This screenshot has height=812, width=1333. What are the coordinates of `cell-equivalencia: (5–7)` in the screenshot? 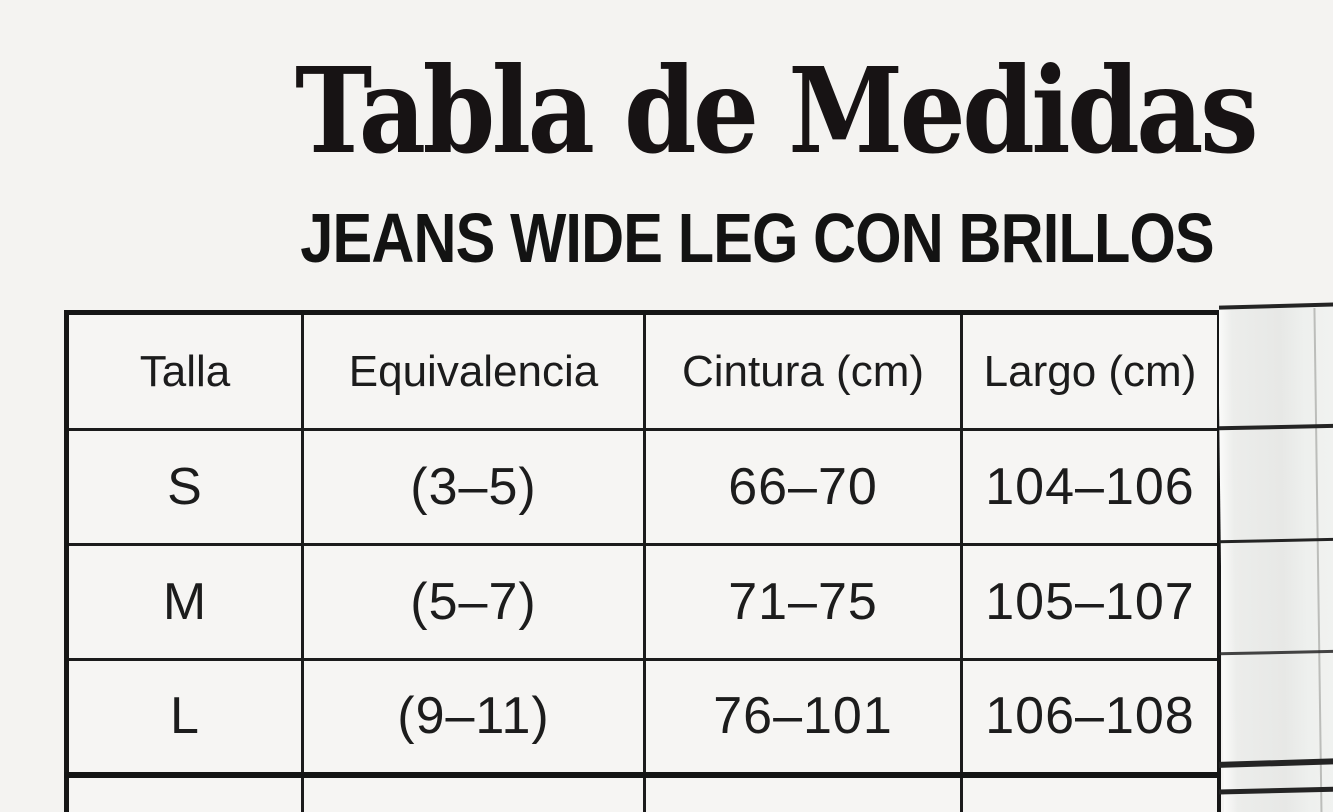 It's located at (473, 602).